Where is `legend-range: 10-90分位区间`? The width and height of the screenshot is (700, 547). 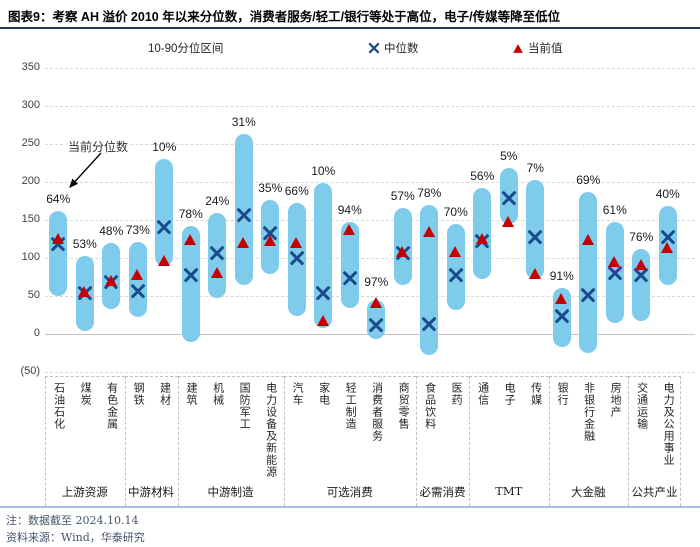 legend-range: 10-90分位区间 is located at coordinates (185, 48).